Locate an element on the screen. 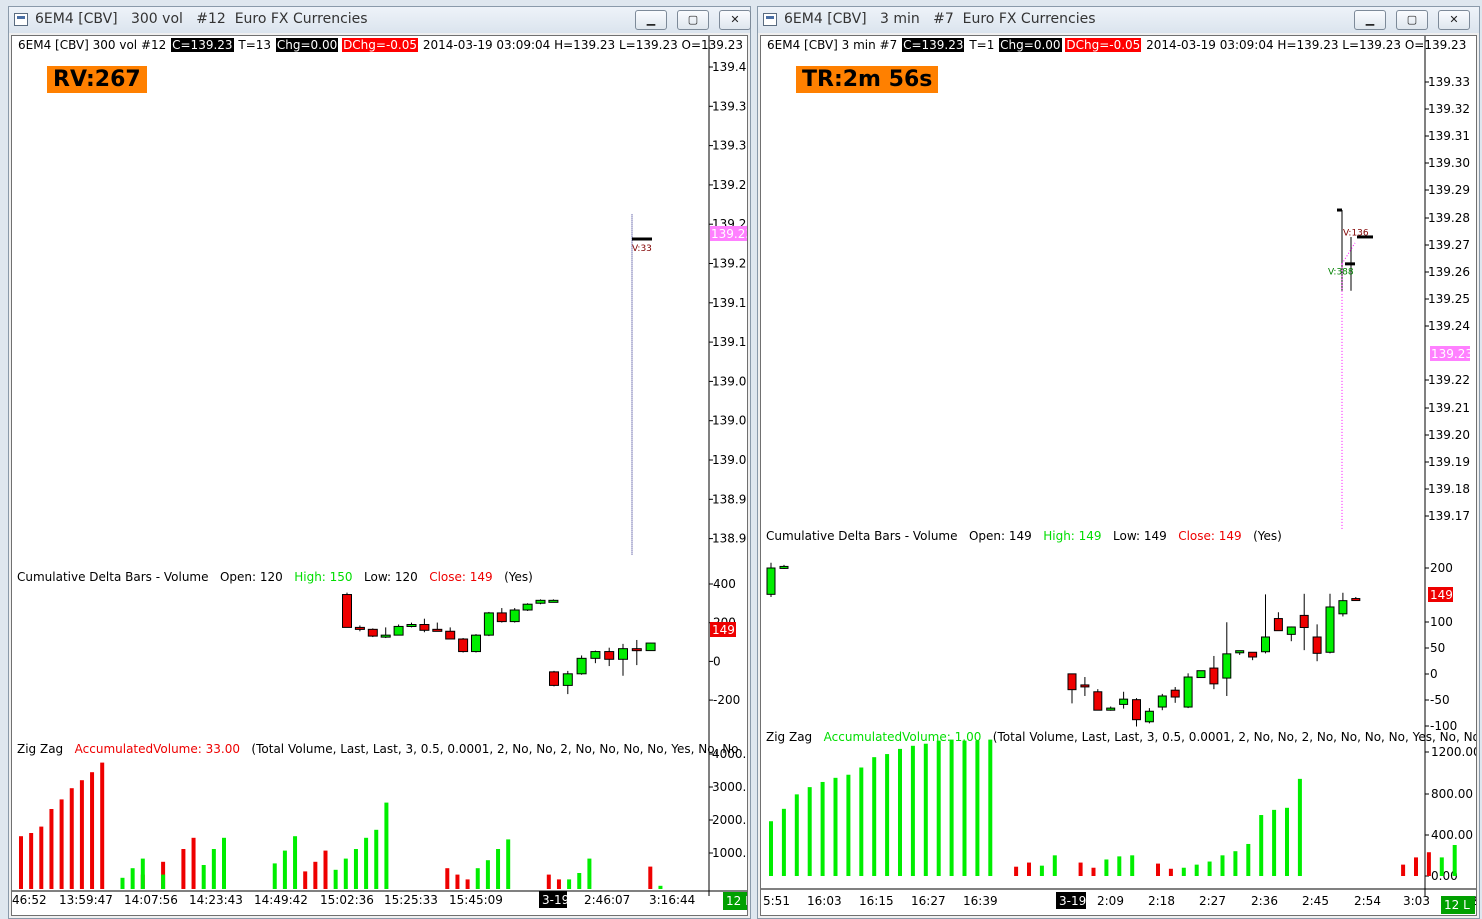  delta-last-label: 149 is located at coordinates (1441, 595).